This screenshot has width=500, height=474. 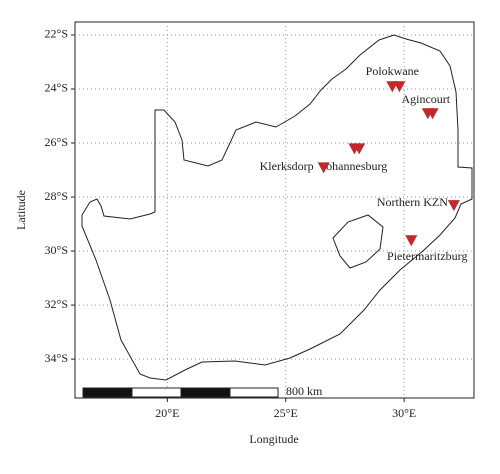 What do you see at coordinates (167, 413) in the screenshot?
I see `x-tick-label: 20°E` at bounding box center [167, 413].